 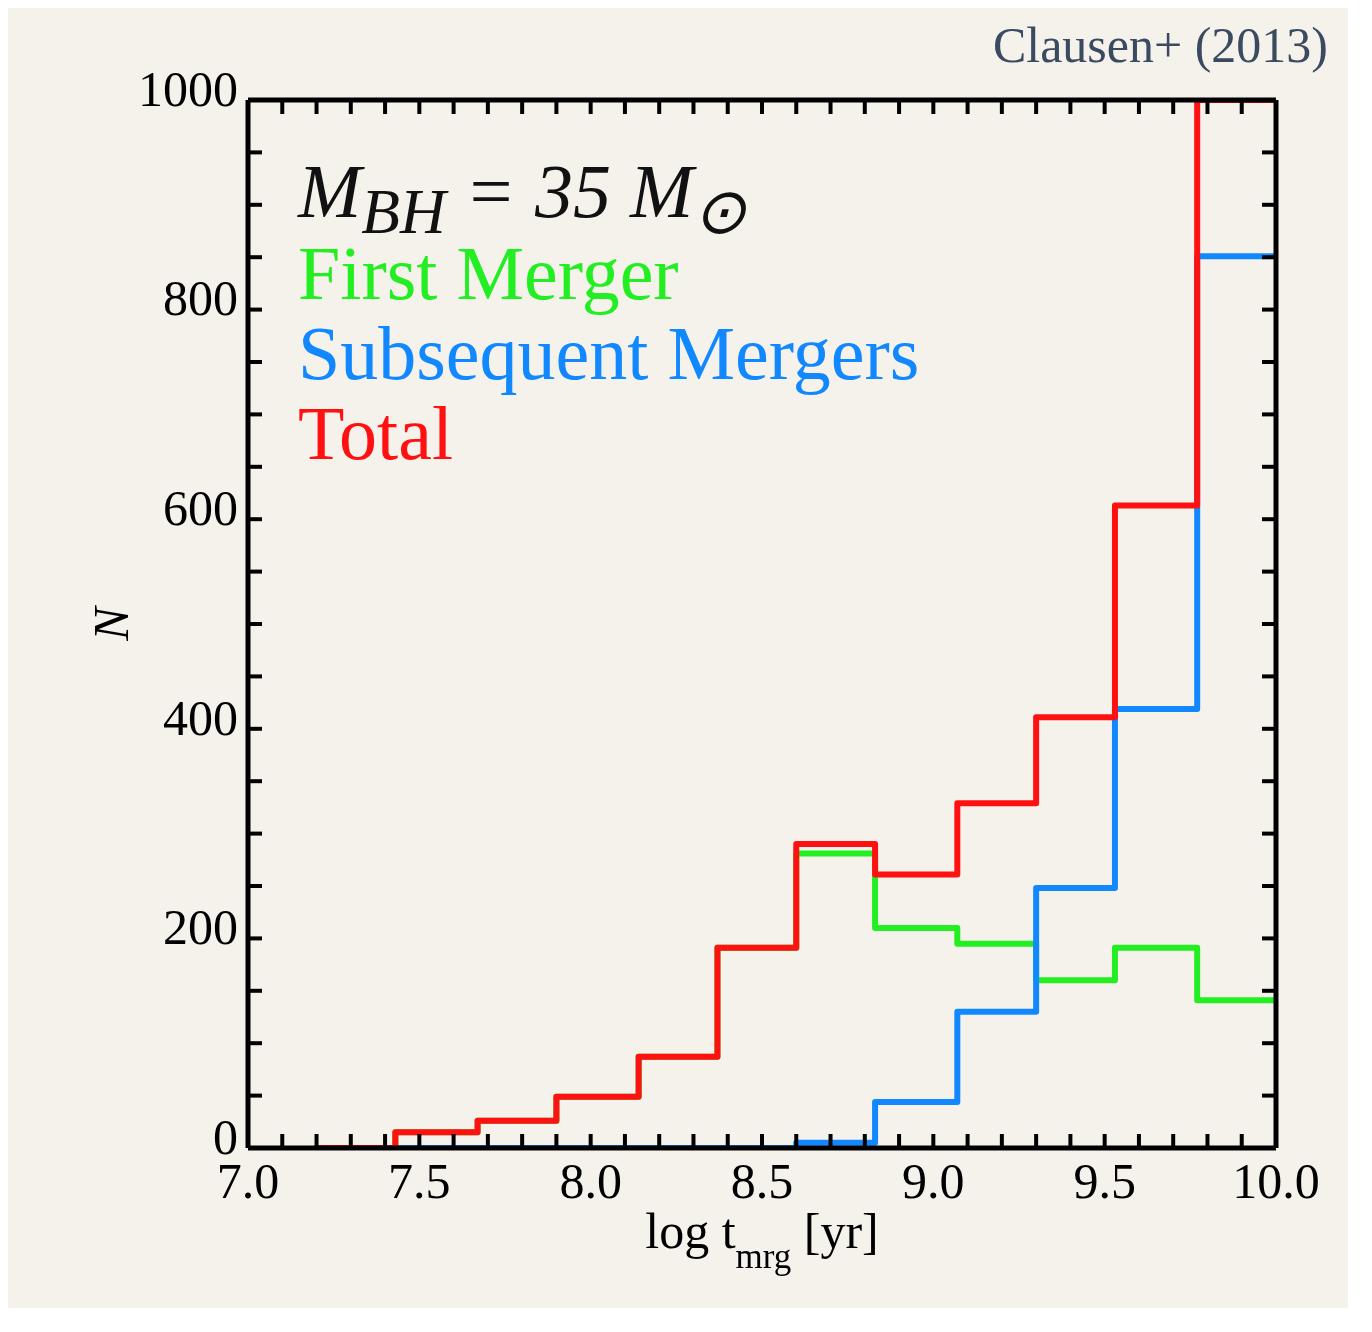 I want to click on y-tick-label: 800, so click(x=200, y=298).